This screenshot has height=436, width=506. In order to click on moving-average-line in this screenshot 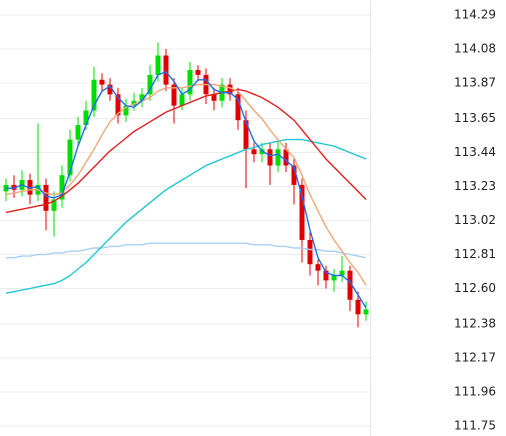, I will do `click(186, 250)`.